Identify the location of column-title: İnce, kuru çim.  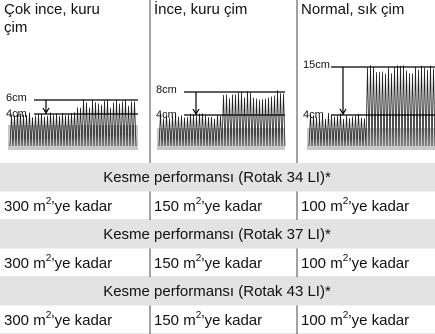
(200, 9).